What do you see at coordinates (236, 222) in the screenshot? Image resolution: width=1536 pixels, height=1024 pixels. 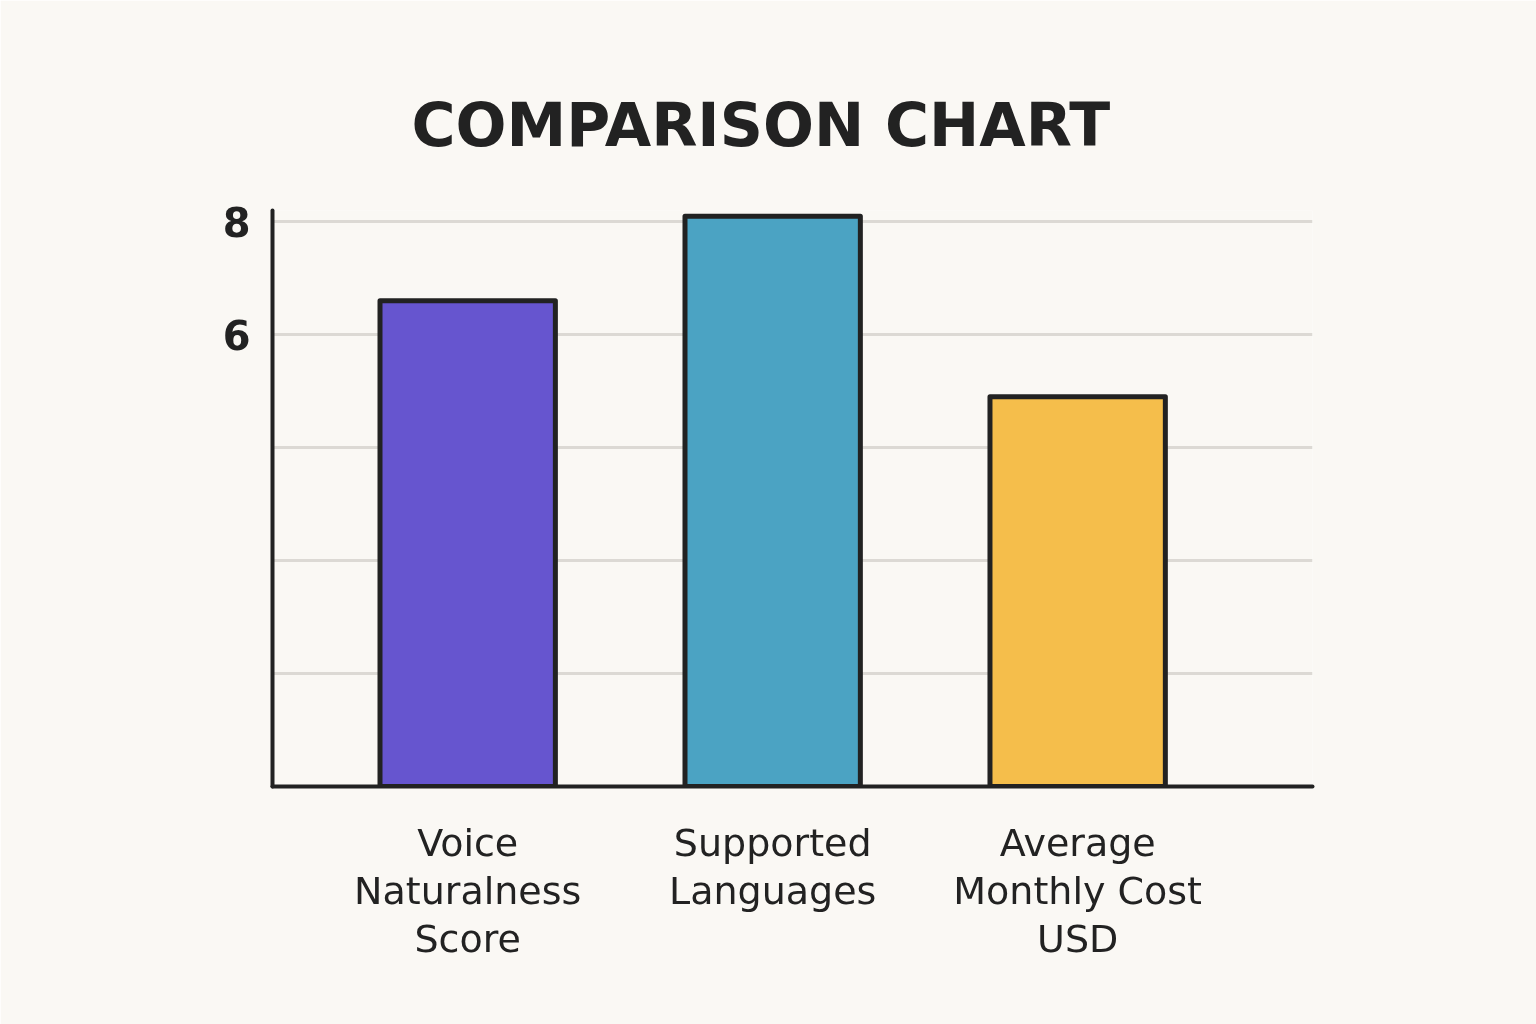 I see `y-tick-label: 8` at bounding box center [236, 222].